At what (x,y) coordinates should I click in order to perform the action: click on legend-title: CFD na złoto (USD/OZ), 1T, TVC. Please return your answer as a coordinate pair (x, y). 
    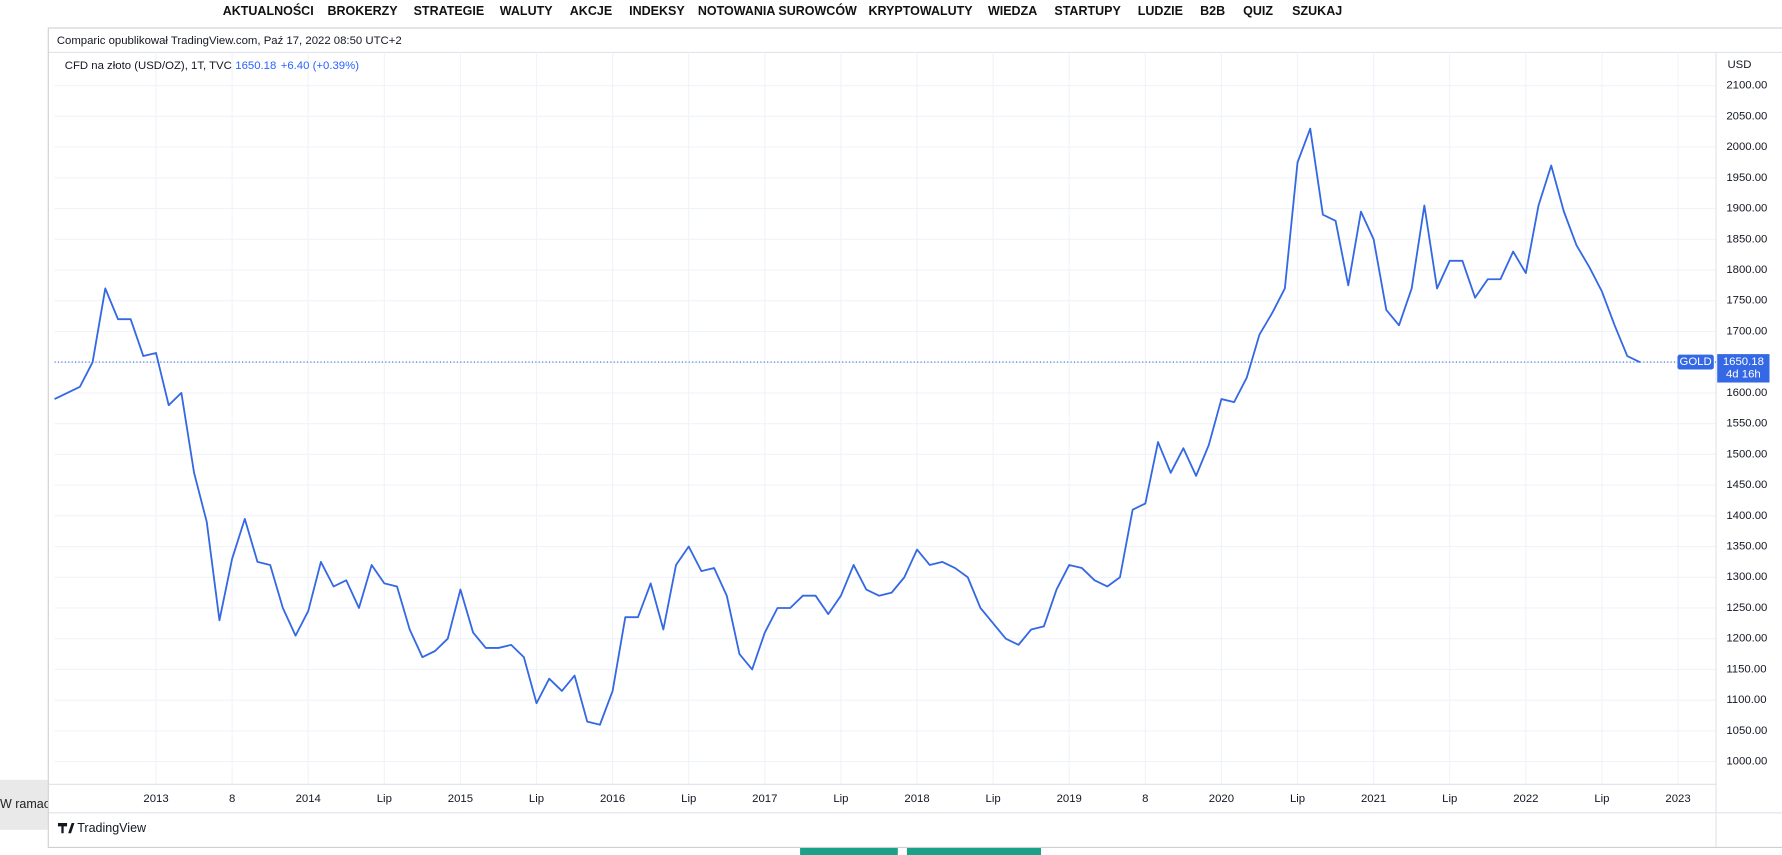
    Looking at the image, I should click on (148, 66).